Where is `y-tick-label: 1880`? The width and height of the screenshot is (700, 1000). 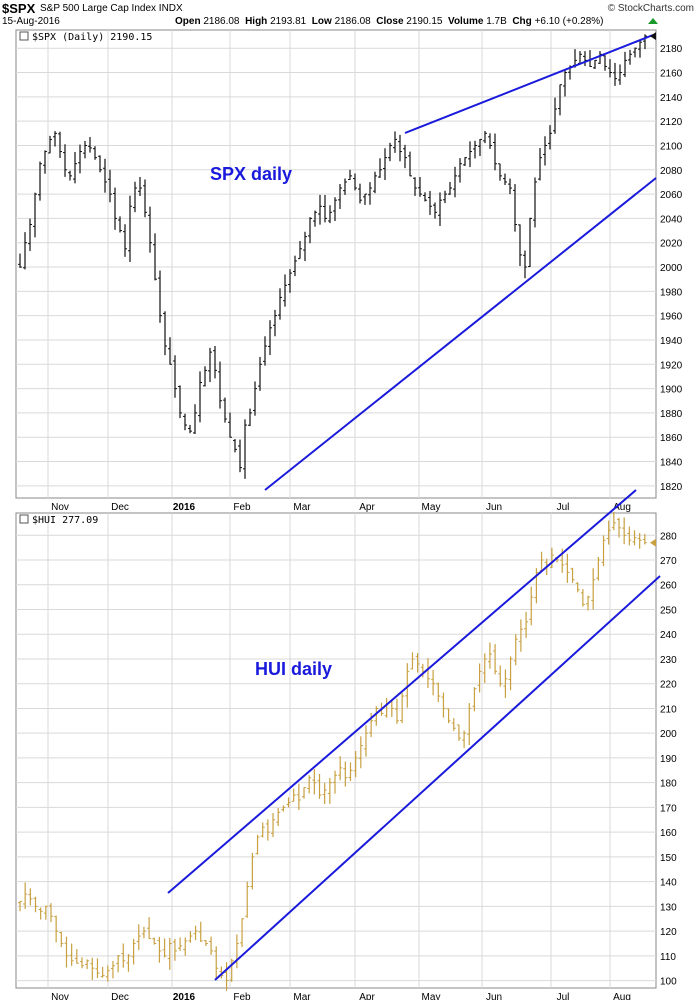 y-tick-label: 1880 is located at coordinates (671, 414).